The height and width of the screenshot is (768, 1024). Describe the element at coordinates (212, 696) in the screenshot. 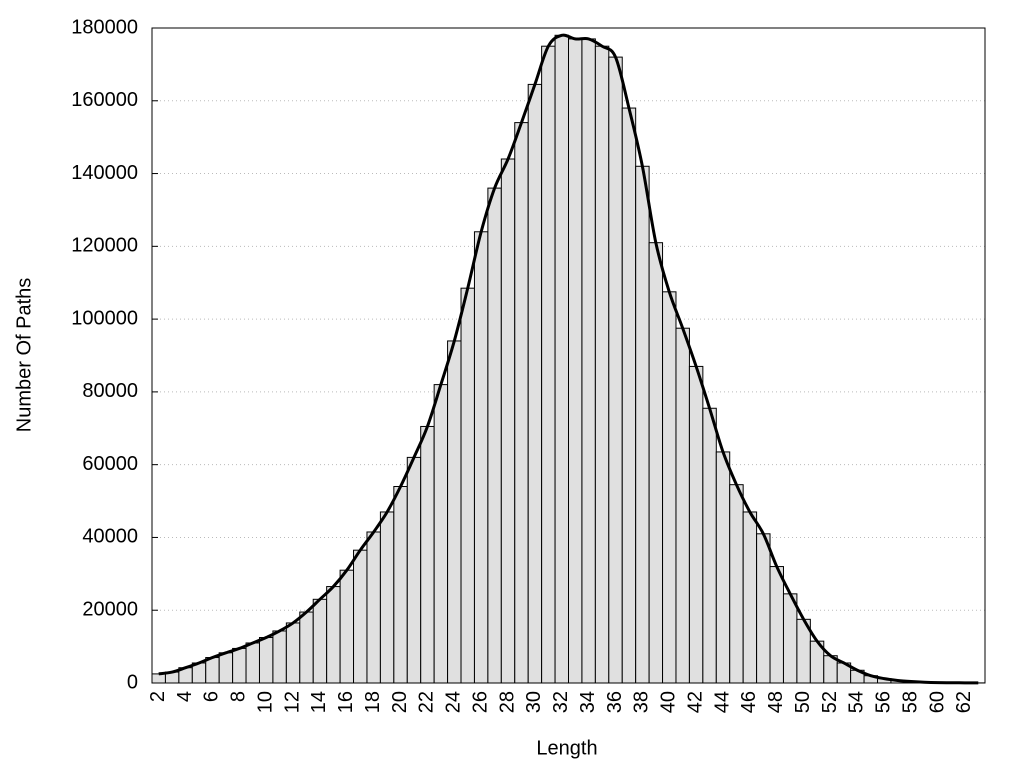

I see `x-tick-label: 6` at that location.